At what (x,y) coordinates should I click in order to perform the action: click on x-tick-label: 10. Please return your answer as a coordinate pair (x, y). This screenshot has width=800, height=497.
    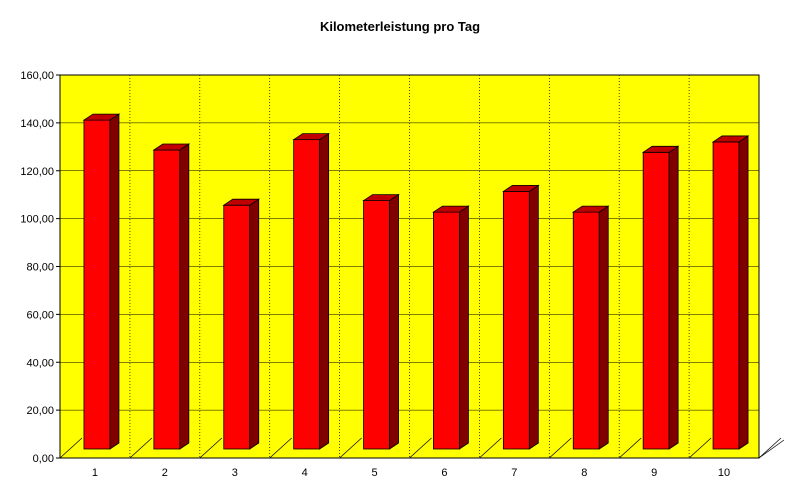
    Looking at the image, I should click on (724, 473).